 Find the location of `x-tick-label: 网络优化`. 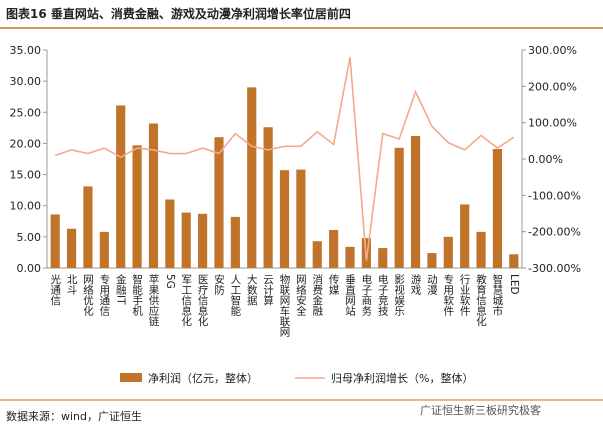

x-tick-label: 网络优化 is located at coordinates (88, 295).